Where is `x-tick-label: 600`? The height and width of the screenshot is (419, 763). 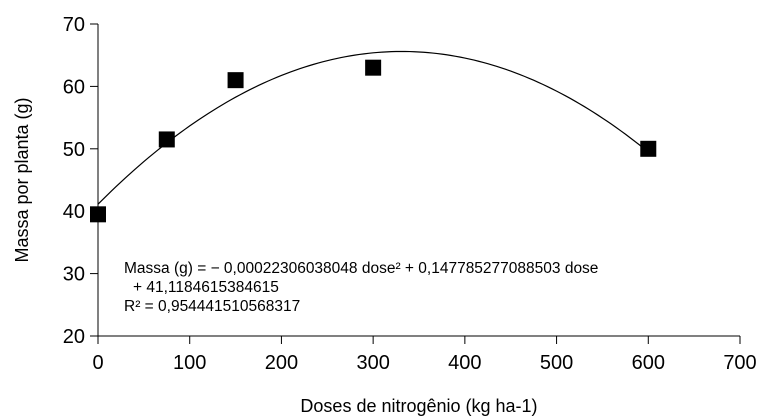
x-tick-label: 600 is located at coordinates (648, 363).